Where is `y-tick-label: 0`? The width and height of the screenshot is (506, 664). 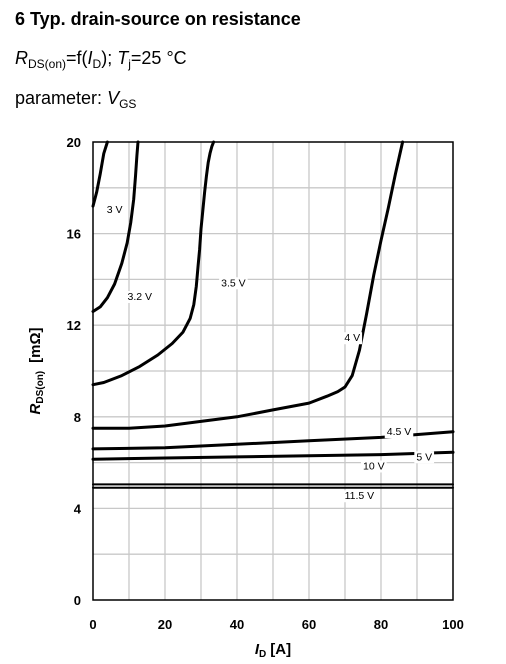
y-tick-label: 0 is located at coordinates (77, 600).